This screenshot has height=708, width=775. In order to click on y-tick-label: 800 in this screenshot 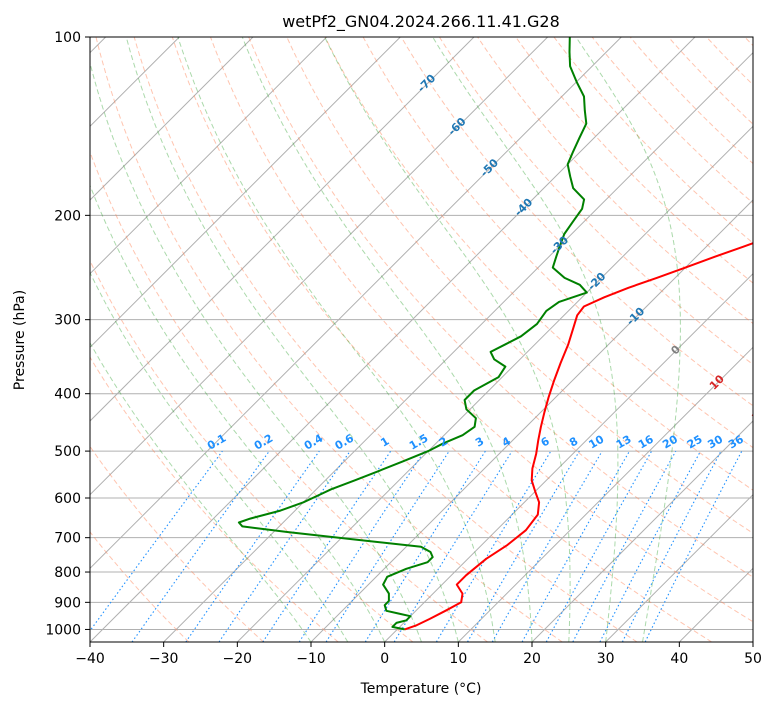, I will do `click(67, 573)`.